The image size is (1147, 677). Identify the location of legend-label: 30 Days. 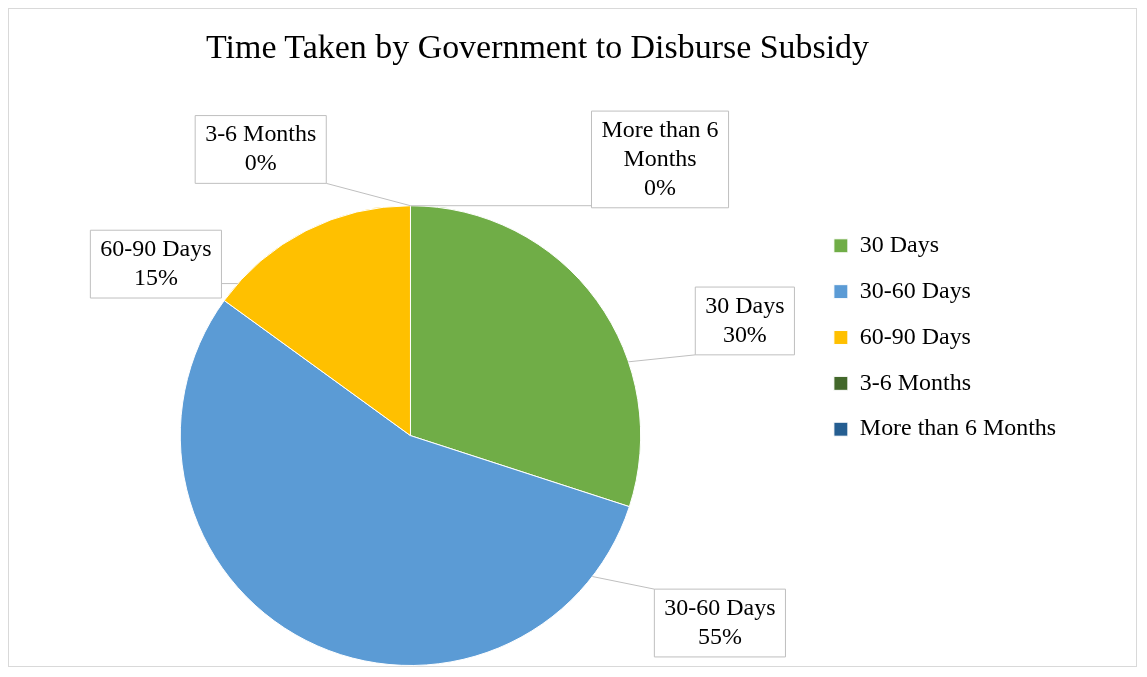
(899, 244).